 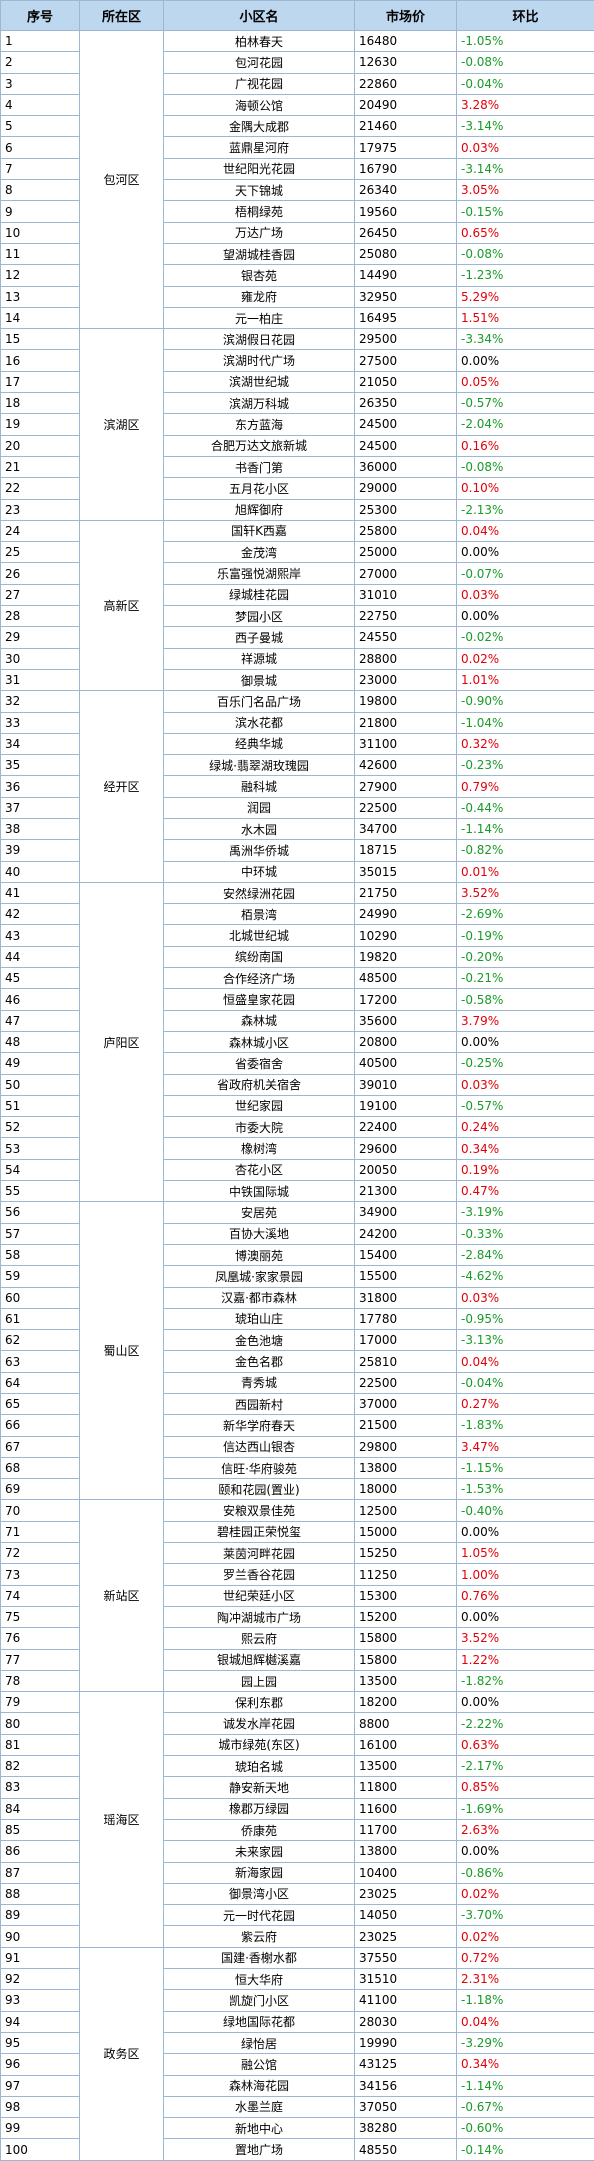 What do you see at coordinates (259, 1212) in the screenshot?
I see `community-name: 安居苑` at bounding box center [259, 1212].